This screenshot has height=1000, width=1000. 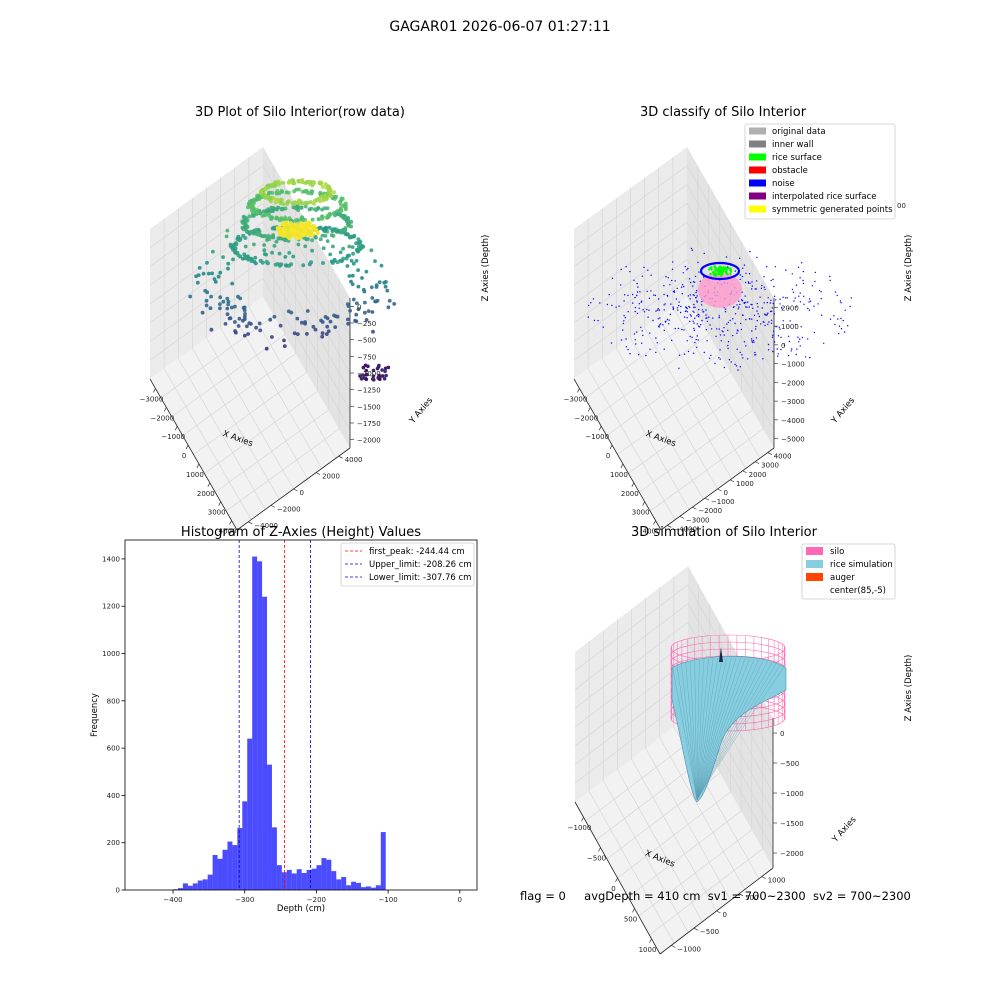 What do you see at coordinates (843, 410) in the screenshot?
I see `panel2-ylabel: Y Axies` at bounding box center [843, 410].